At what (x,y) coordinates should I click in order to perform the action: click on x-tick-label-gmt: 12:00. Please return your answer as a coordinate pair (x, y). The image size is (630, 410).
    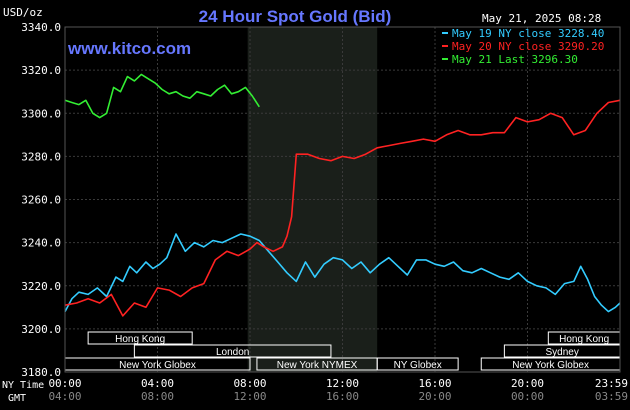
    Looking at the image, I should click on (249, 396).